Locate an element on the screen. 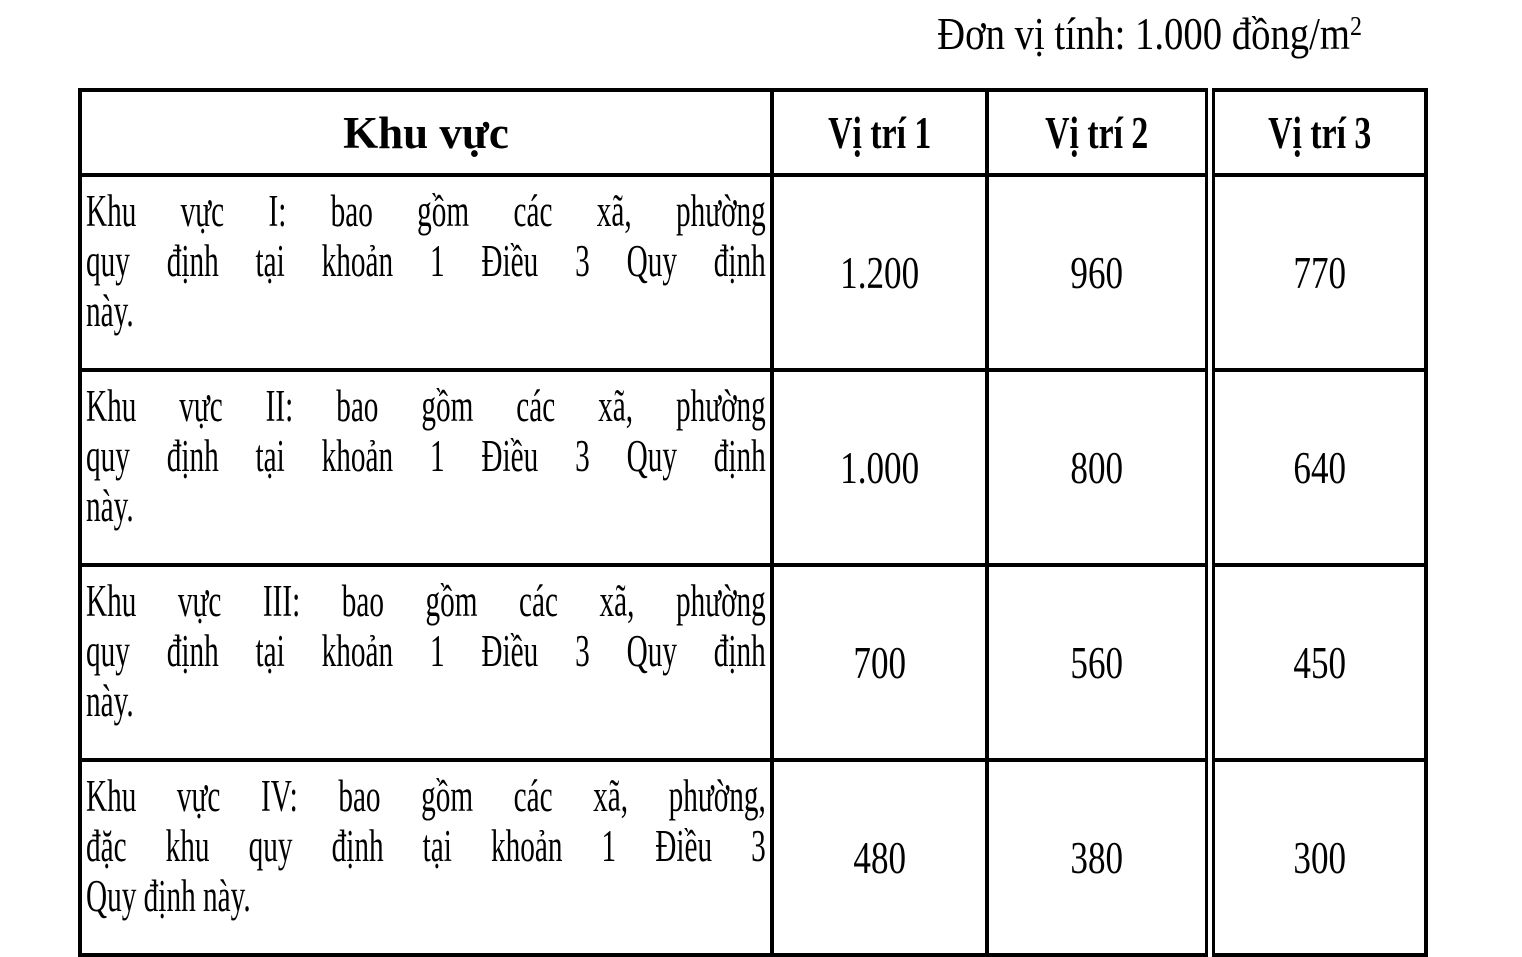 Image resolution: width=1522 pixels, height=957 pixels. price-value: 300 is located at coordinates (1319, 857).